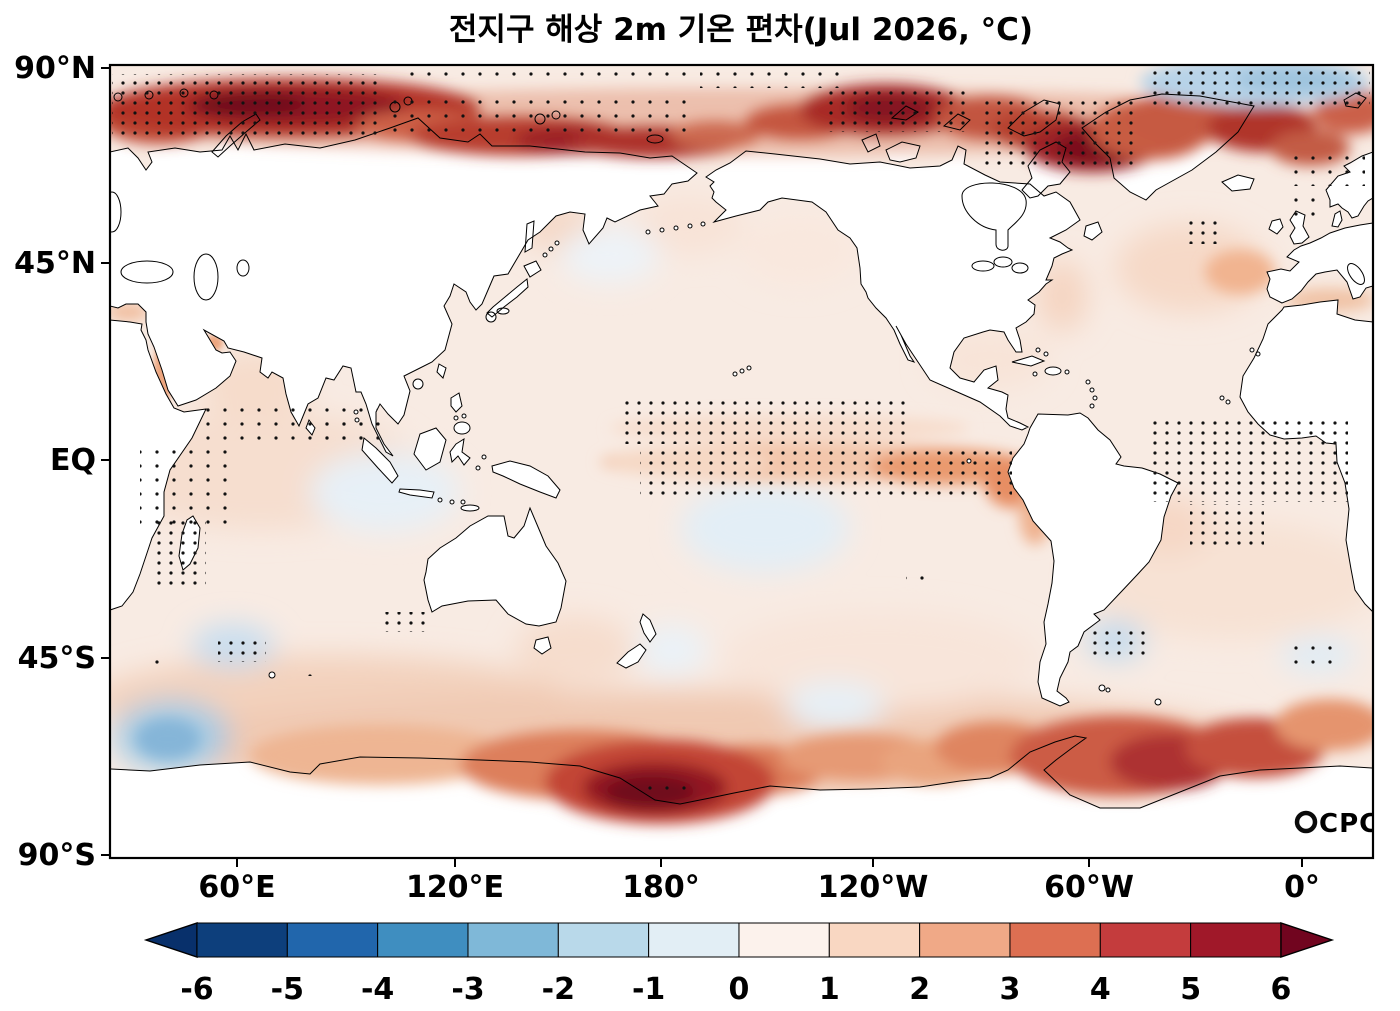 This screenshot has height=1011, width=1400. Describe the element at coordinates (1190, 989) in the screenshot. I see `colorbar-tick-label-11: 5` at that location.